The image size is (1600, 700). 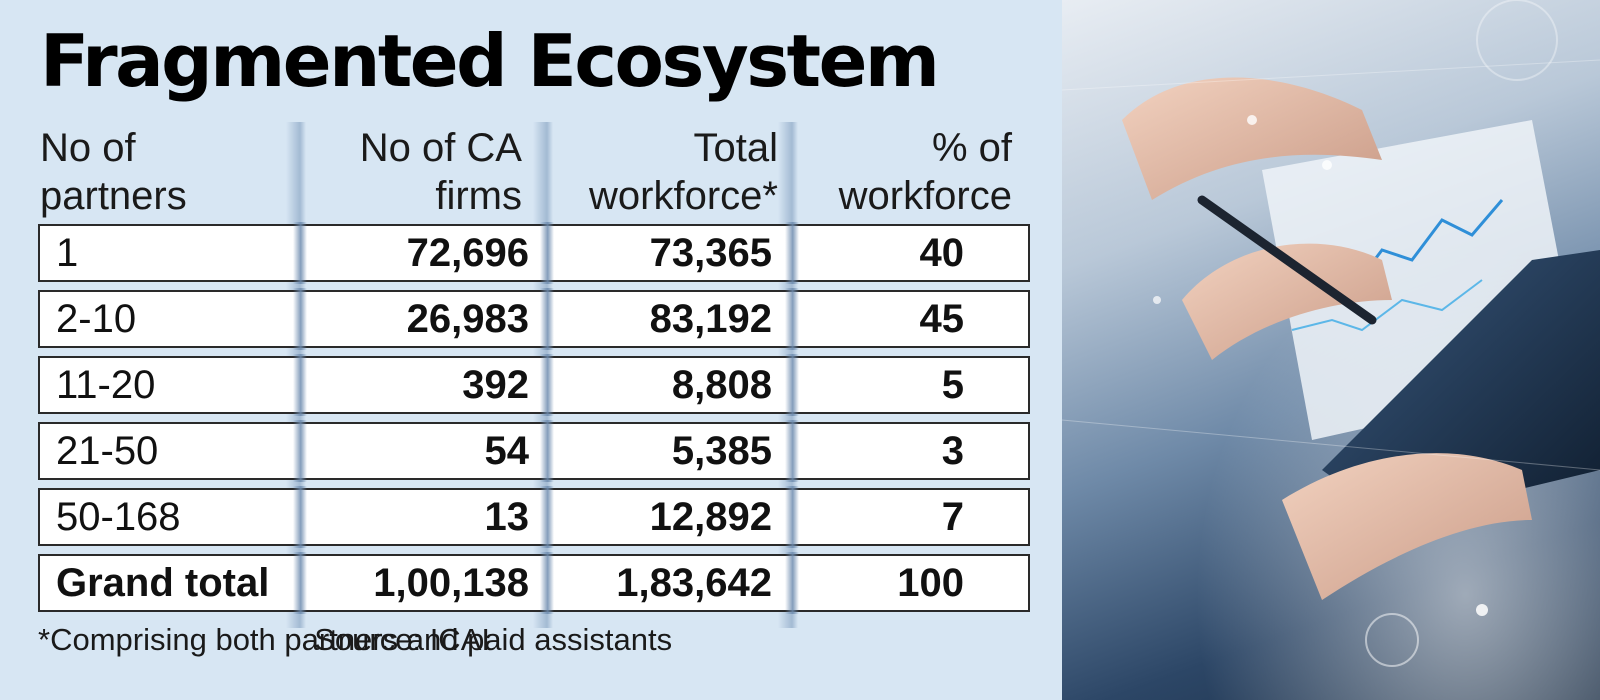 I want to click on header-line: partners, so click(x=113, y=196).